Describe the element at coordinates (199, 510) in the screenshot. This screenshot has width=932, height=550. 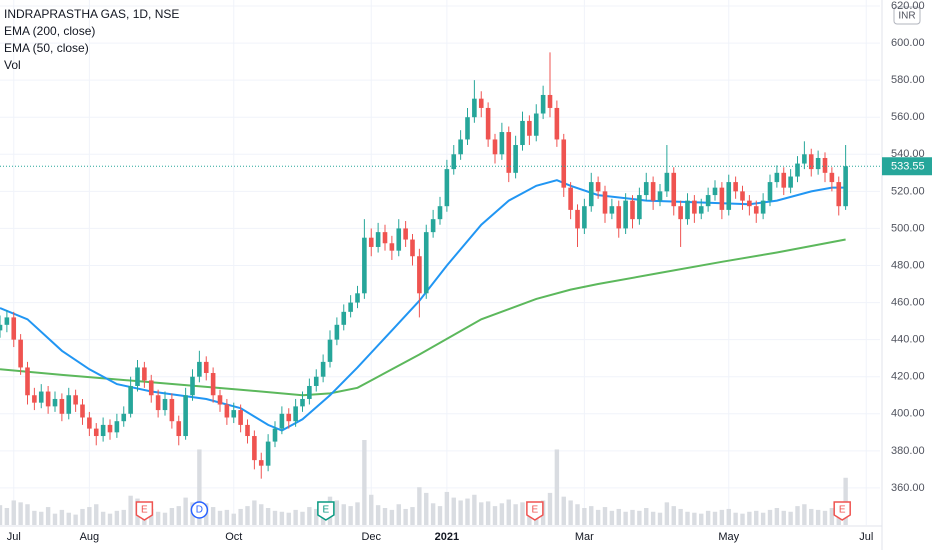
I see `event-label: D` at that location.